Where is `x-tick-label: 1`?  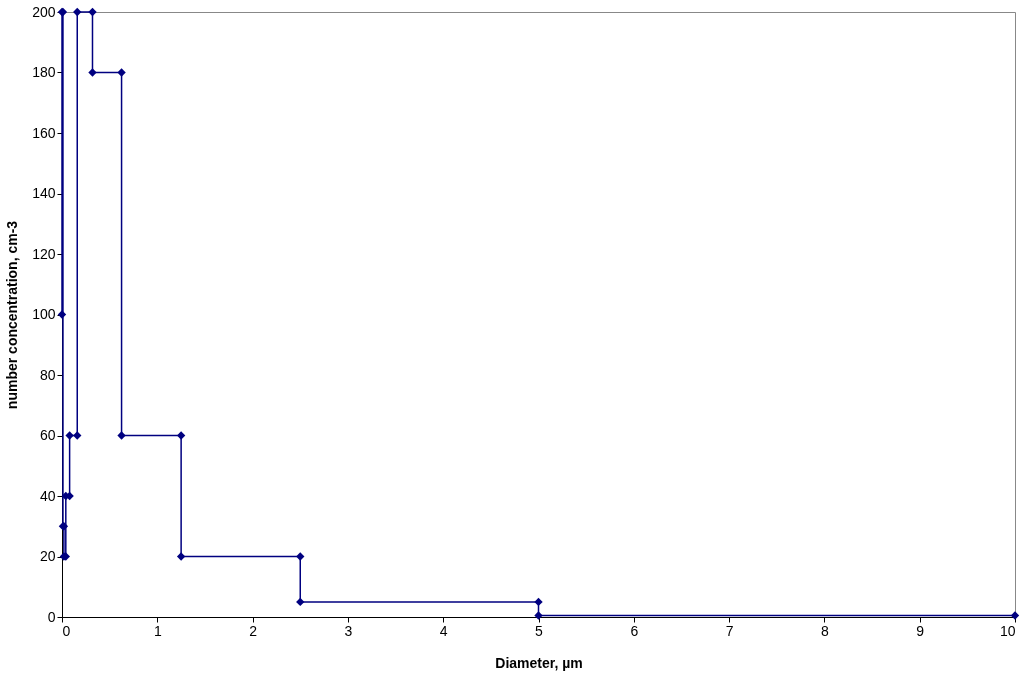
x-tick-label: 1 is located at coordinates (157, 630).